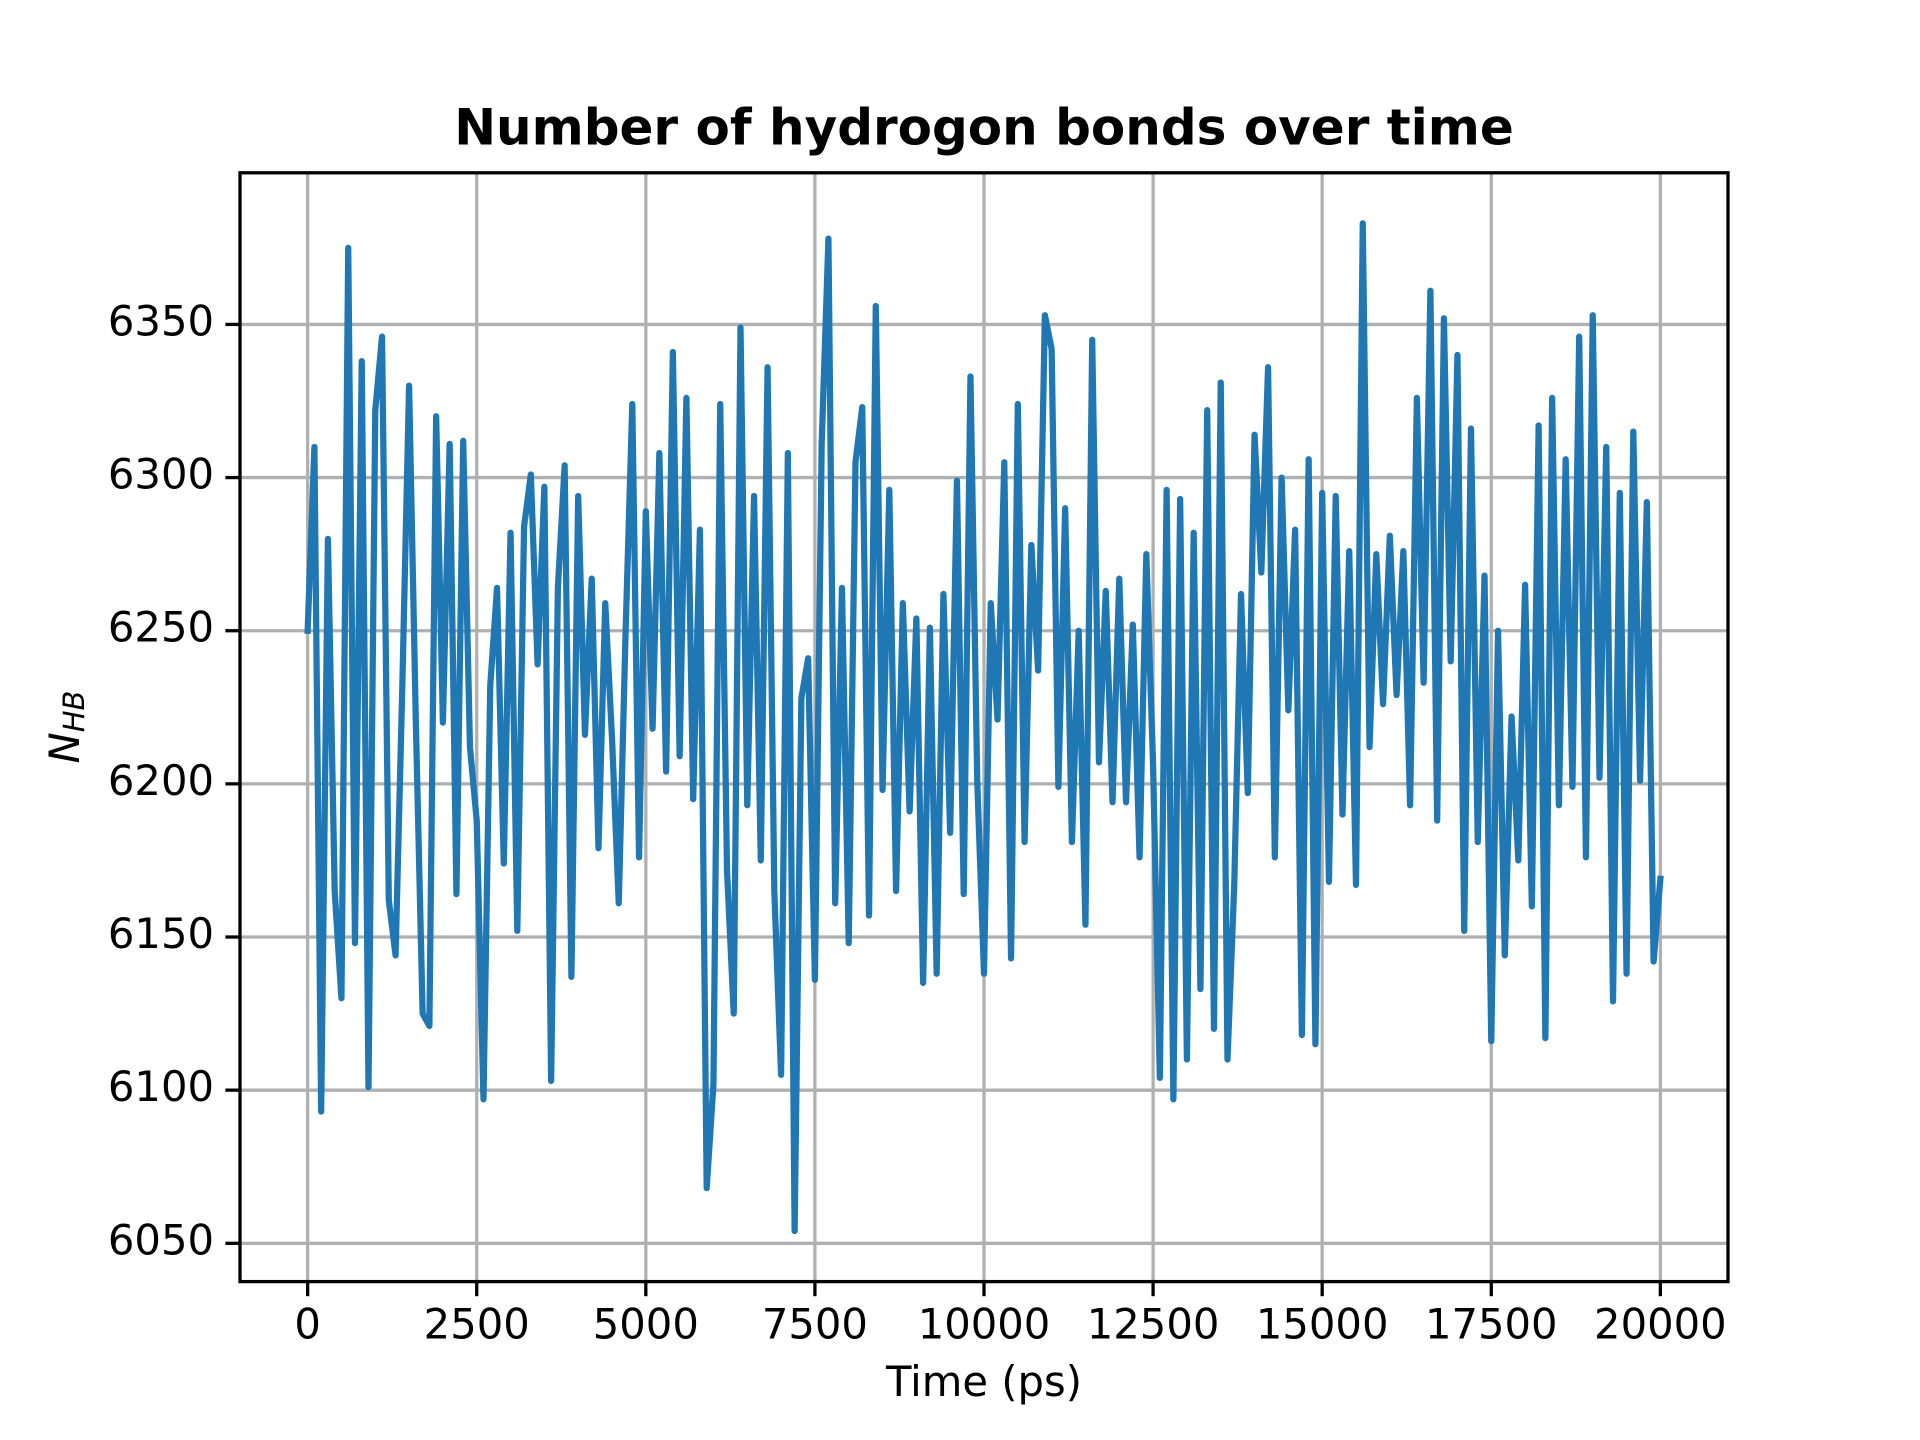 The image size is (1920, 1440). Describe the element at coordinates (1660, 1324) in the screenshot. I see `x-tick-label: 20000` at that location.